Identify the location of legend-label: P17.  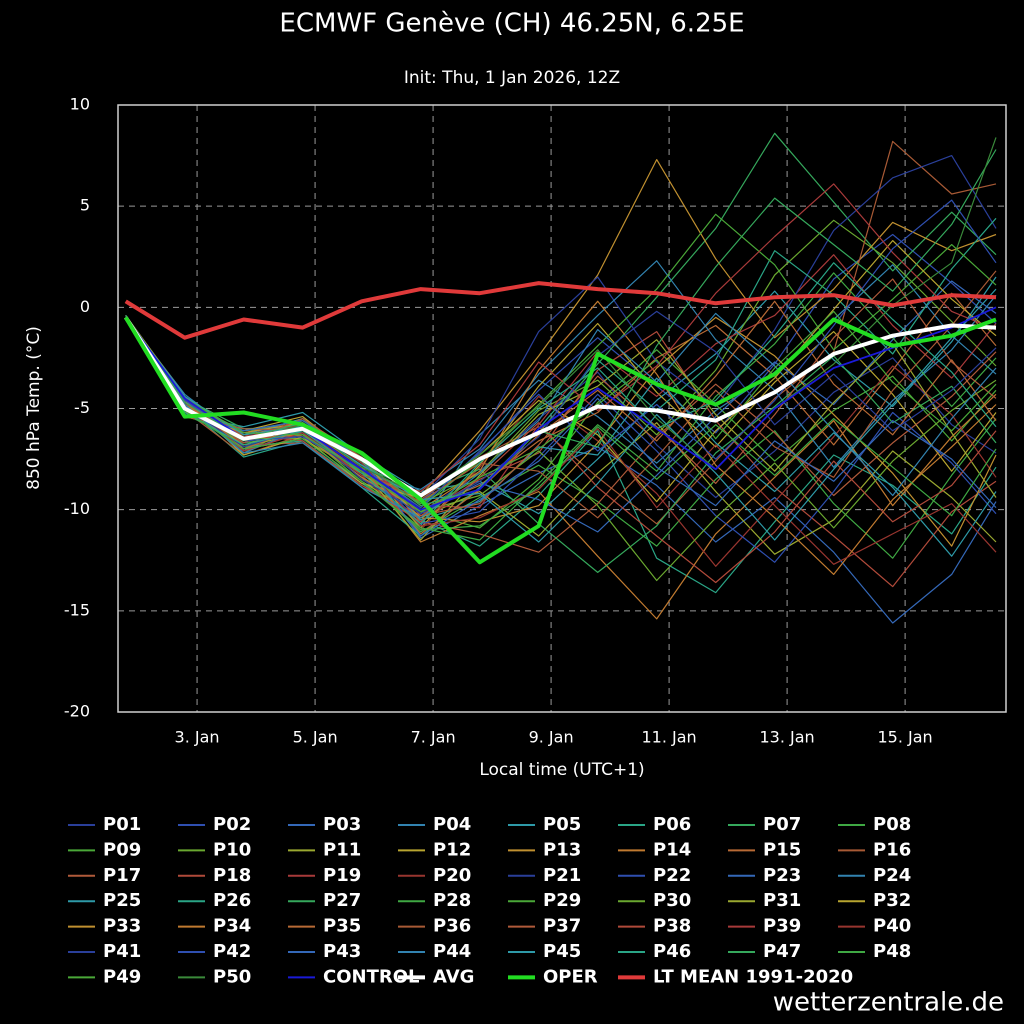
(122, 875).